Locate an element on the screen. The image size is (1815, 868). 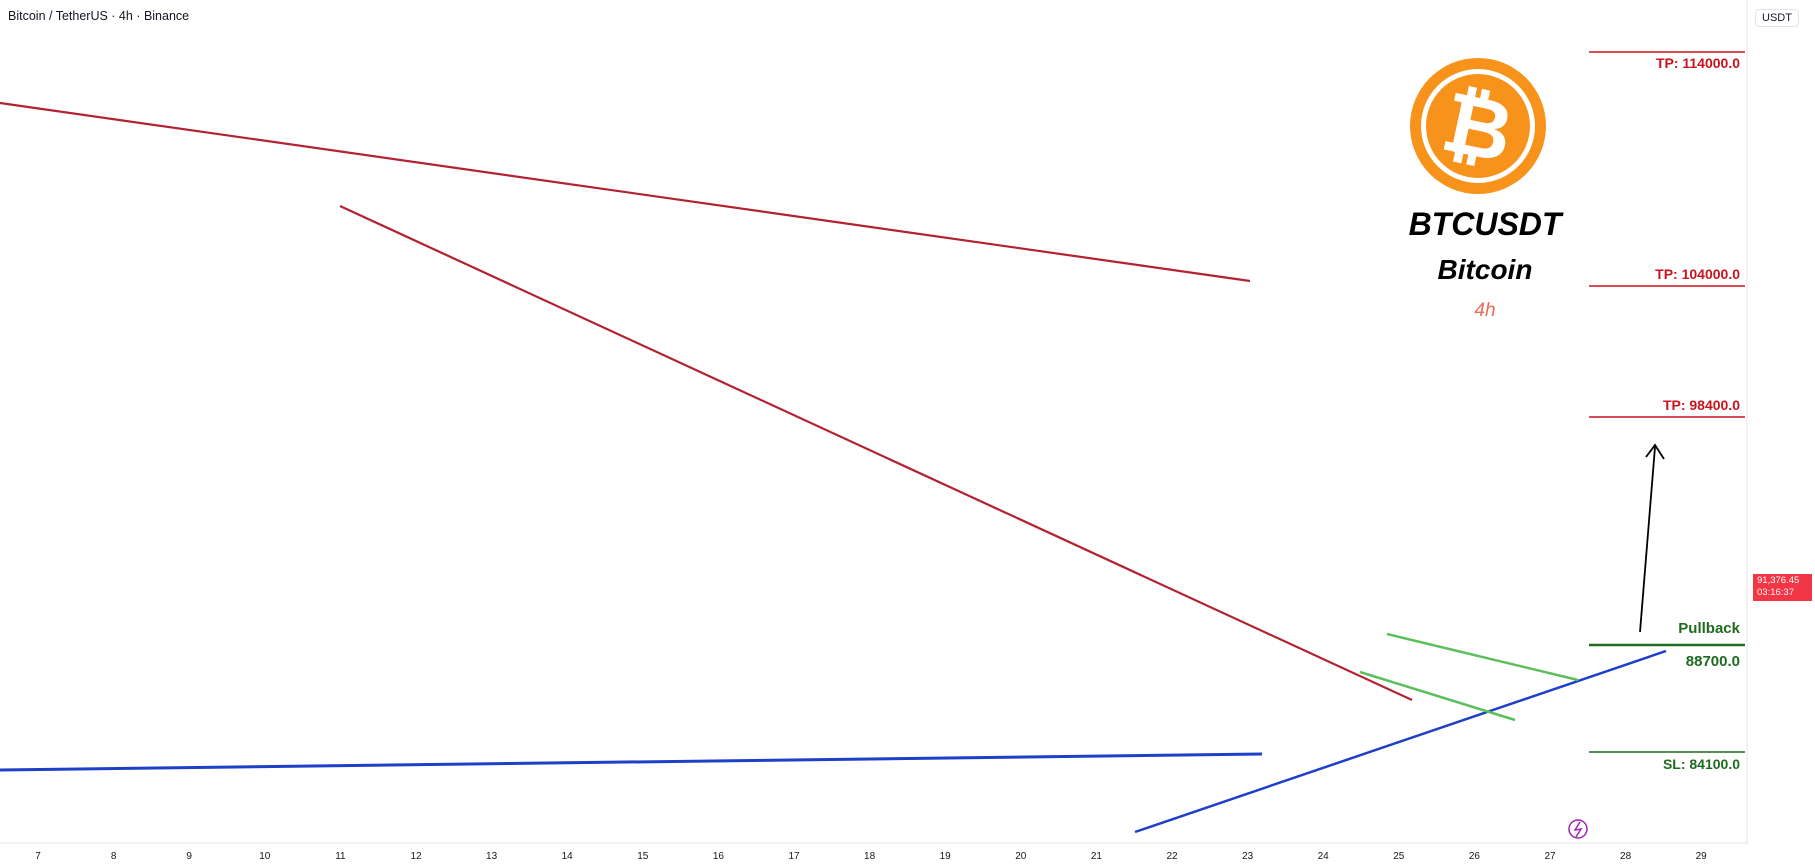
x-tick-label: 9 is located at coordinates (189, 856).